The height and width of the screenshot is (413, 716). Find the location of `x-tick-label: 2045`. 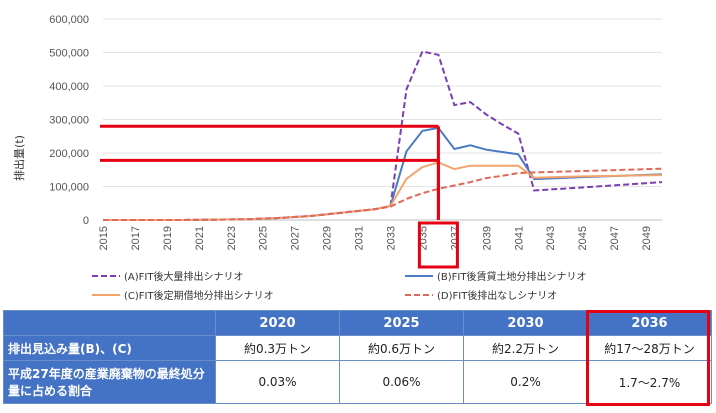

x-tick-label: 2045 is located at coordinates (583, 238).